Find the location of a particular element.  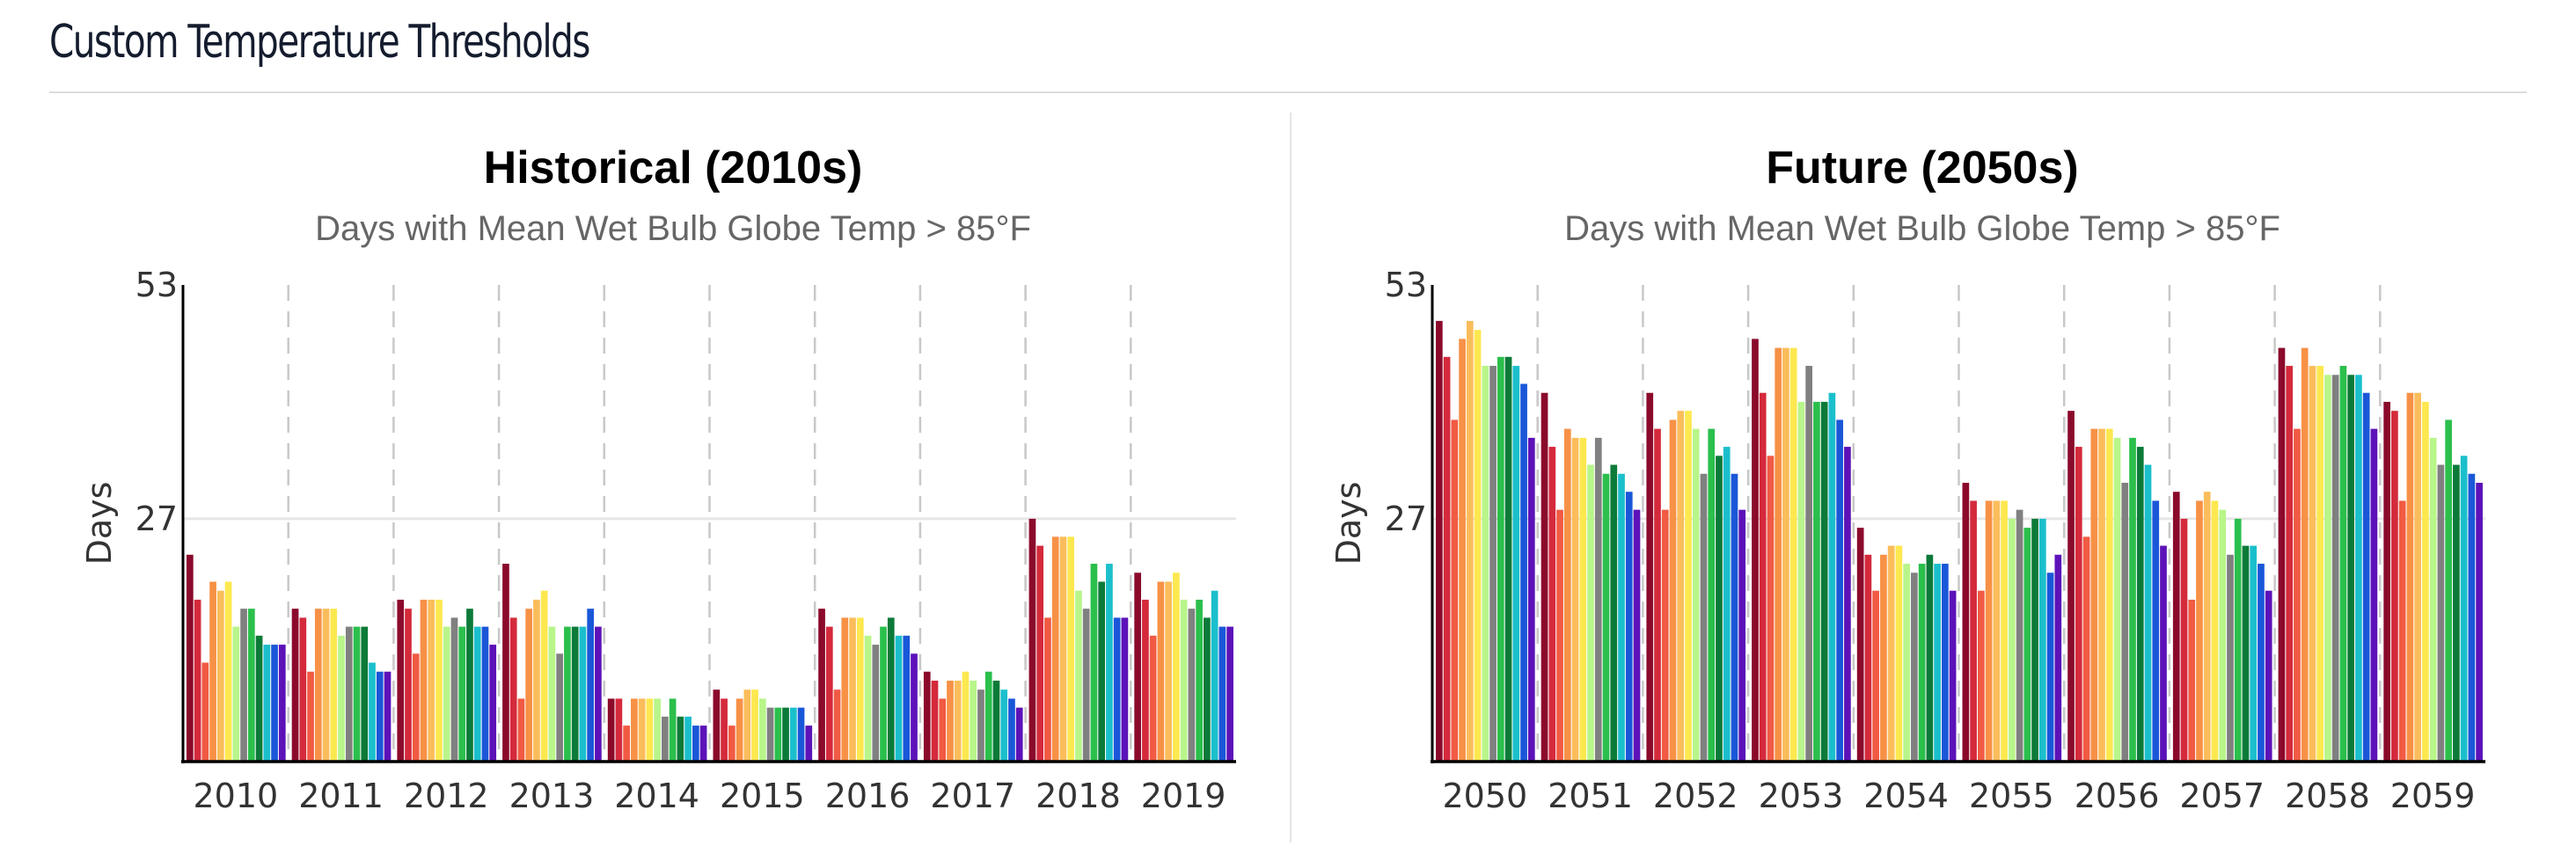

chart-title: Future (2050s) is located at coordinates (1922, 167).